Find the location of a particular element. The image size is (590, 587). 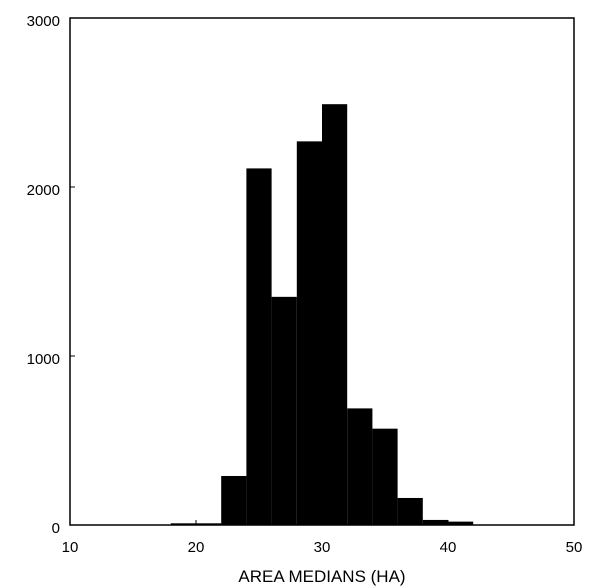

x-tick-label-0: 10 is located at coordinates (70, 547).